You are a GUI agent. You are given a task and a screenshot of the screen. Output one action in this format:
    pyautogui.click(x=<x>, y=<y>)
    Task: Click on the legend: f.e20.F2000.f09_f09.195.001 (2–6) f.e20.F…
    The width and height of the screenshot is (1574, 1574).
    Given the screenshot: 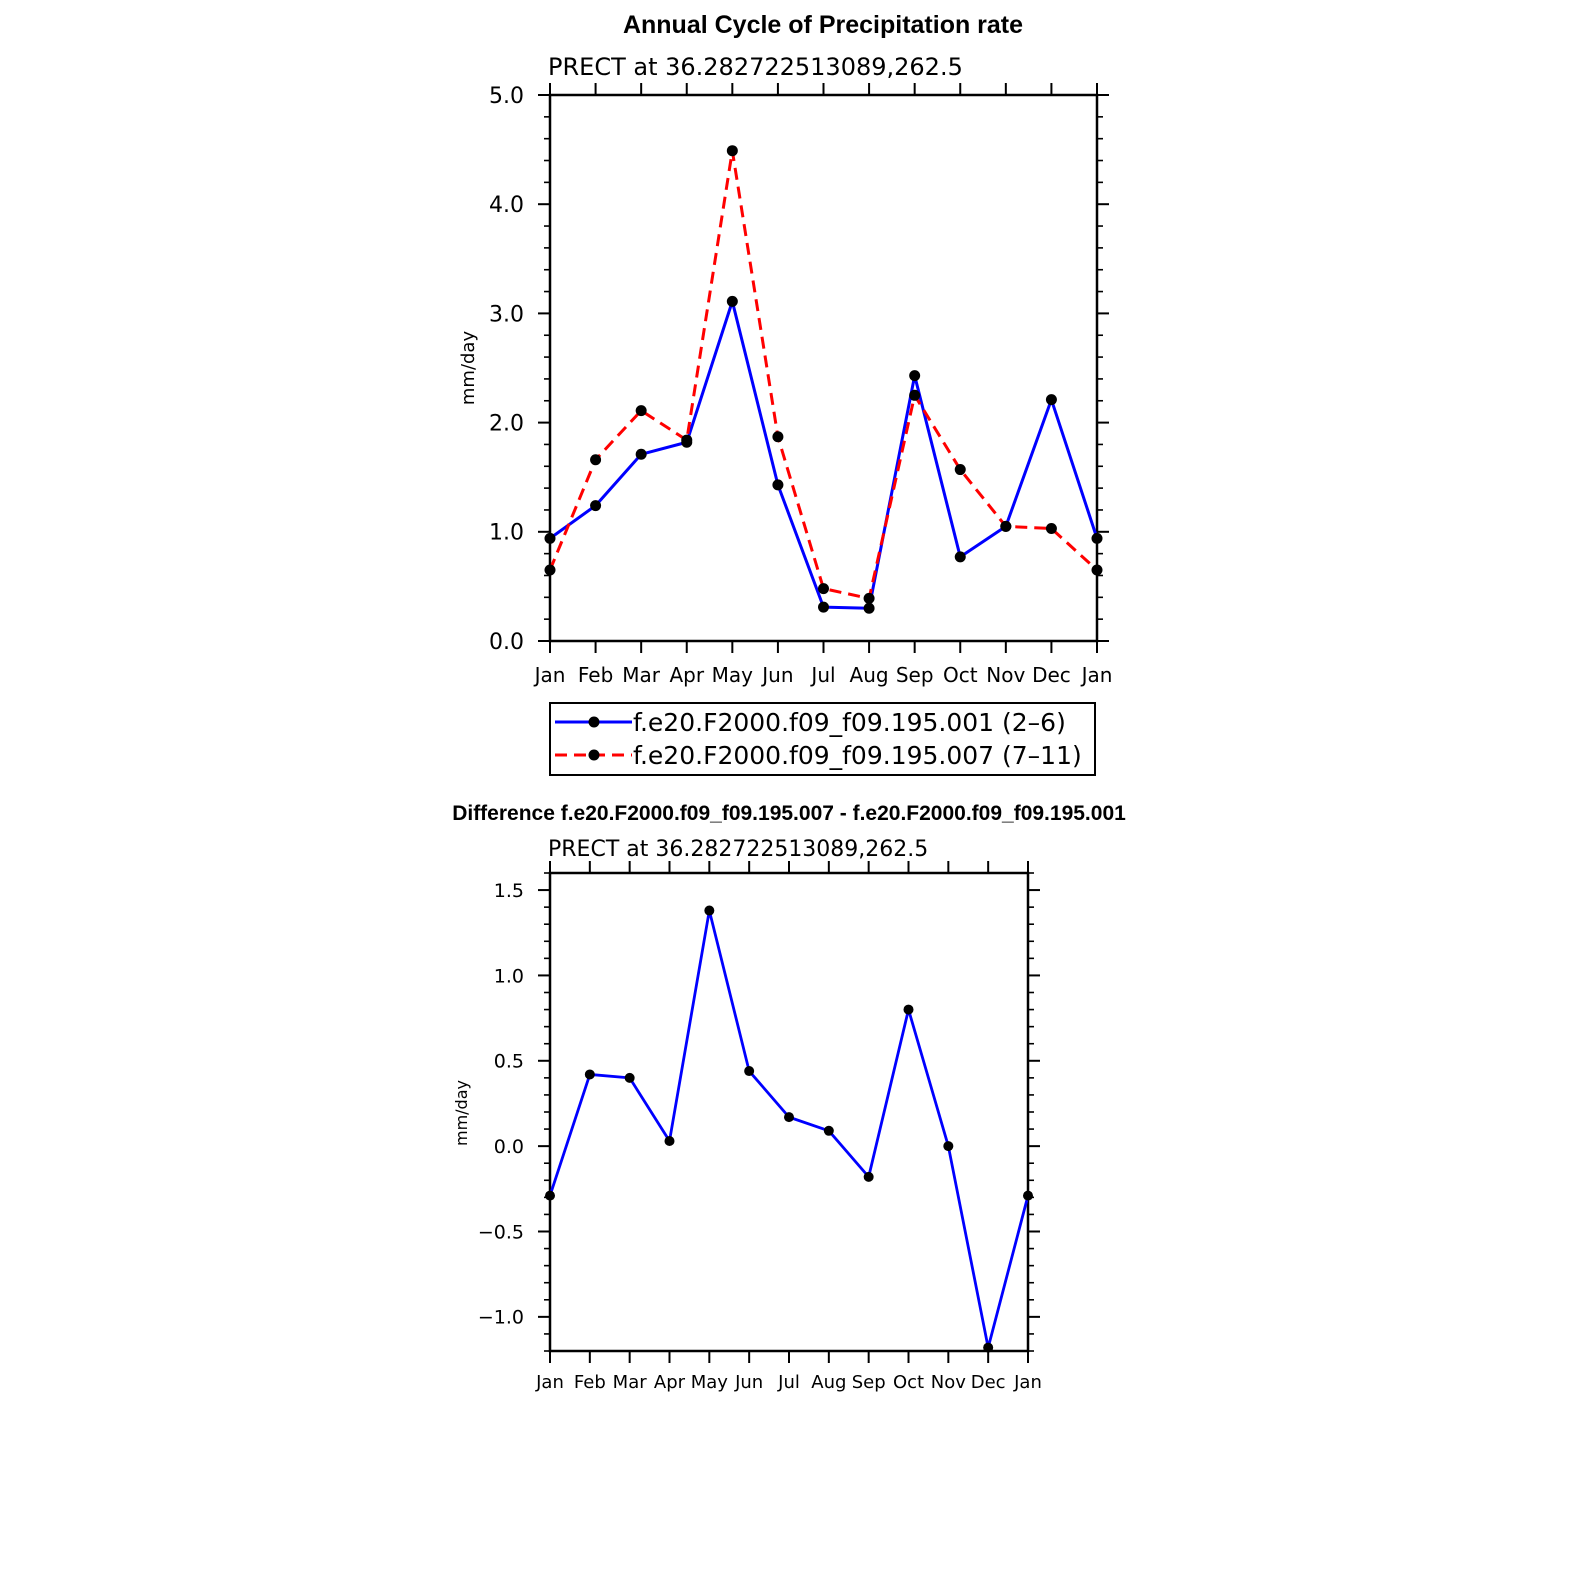 What is the action you would take?
    pyautogui.click(x=822, y=739)
    